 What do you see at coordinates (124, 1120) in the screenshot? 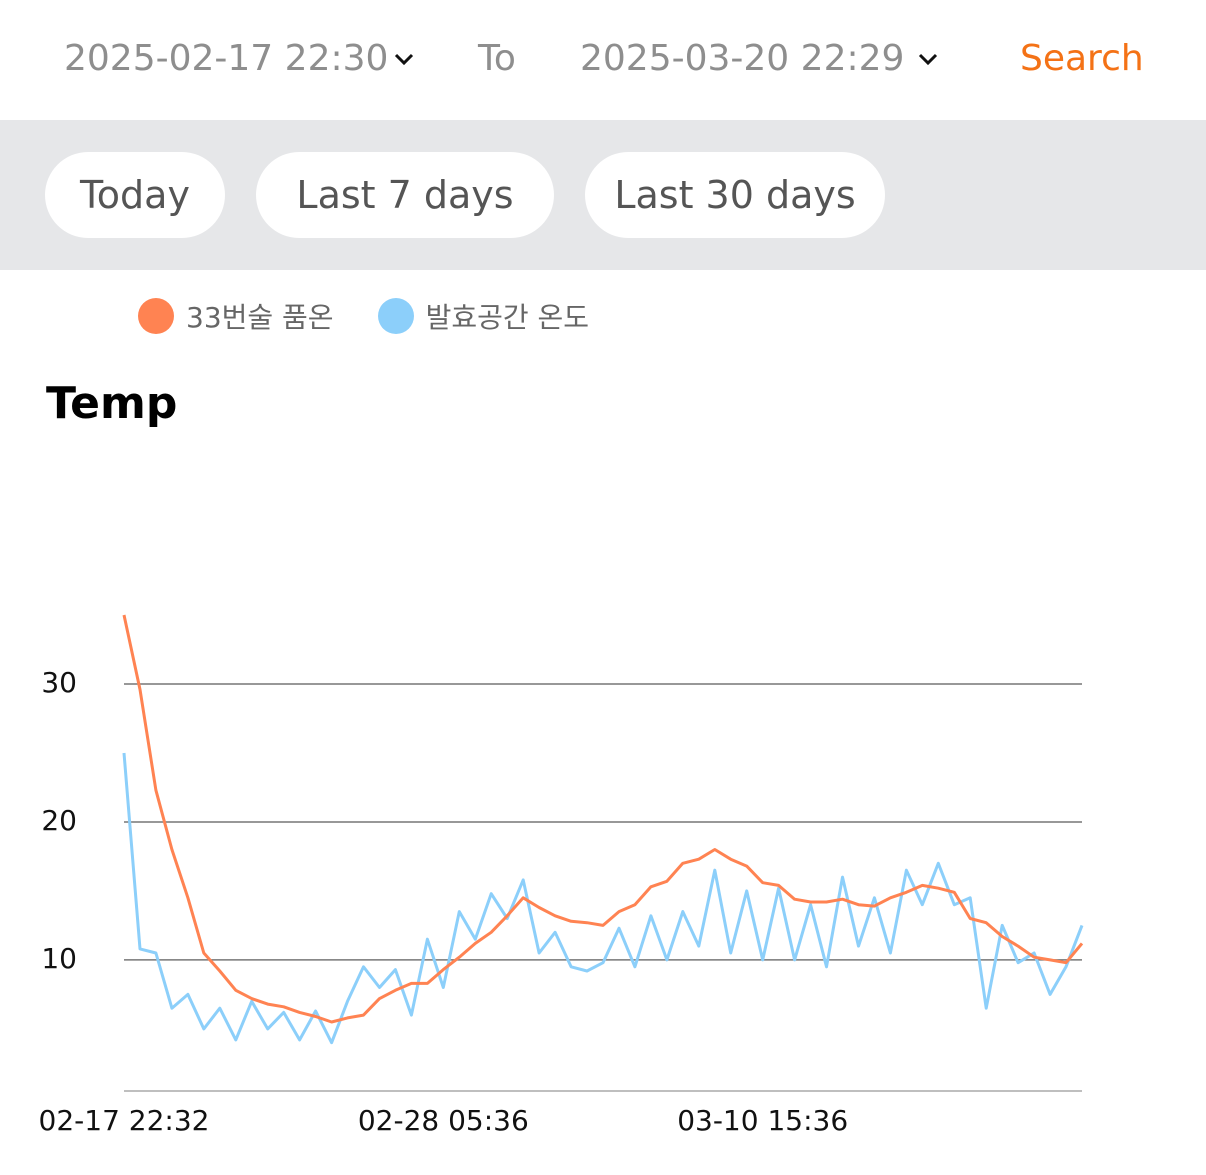
I see `x-tick-label: 02-17 22:32` at bounding box center [124, 1120].